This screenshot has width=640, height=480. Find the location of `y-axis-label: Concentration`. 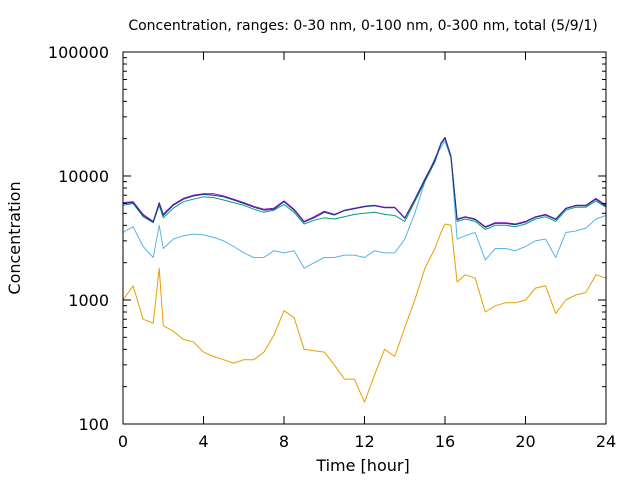

y-axis-label: Concentration is located at coordinates (14, 237).